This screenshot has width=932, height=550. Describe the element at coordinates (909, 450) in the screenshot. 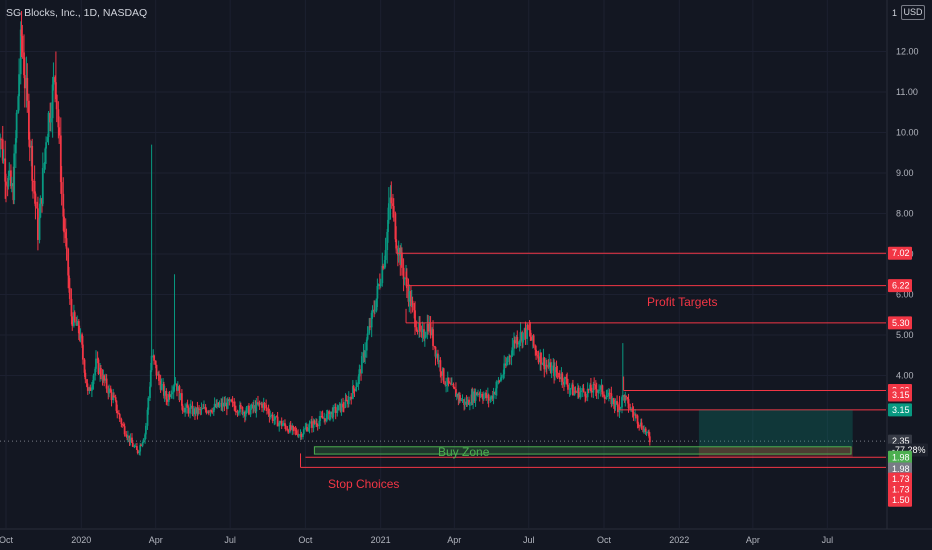

I see `change-label: -77.28%` at that location.